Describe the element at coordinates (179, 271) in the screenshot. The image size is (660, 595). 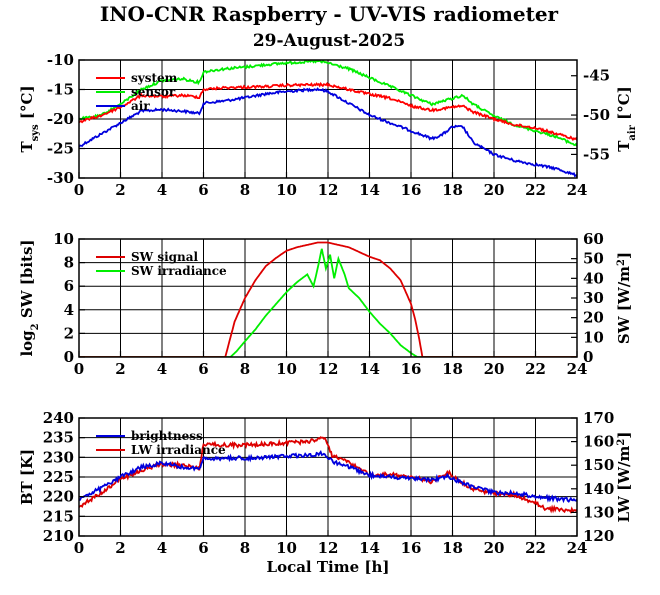
I see `panel2-legend-label: SW irradiance` at that location.